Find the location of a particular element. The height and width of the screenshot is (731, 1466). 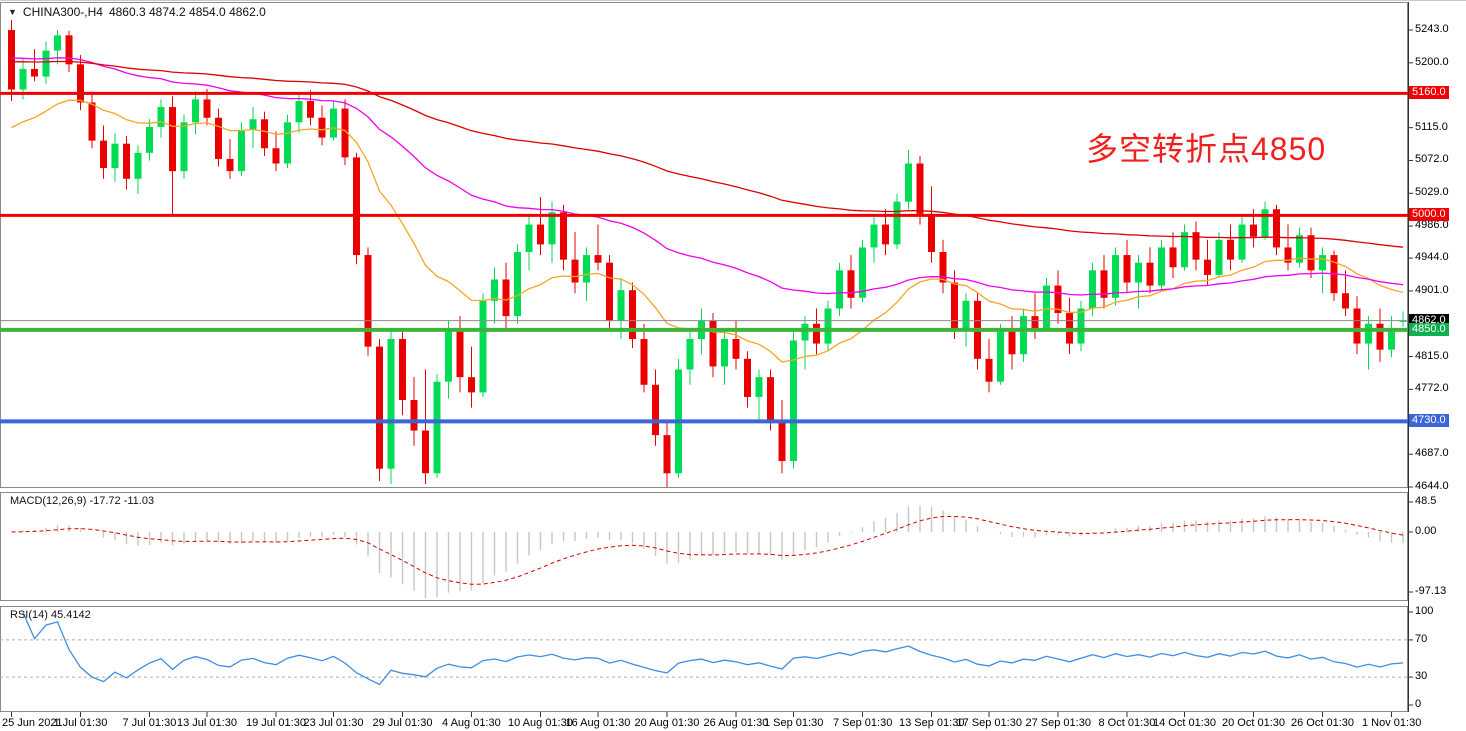

price-axis-label: 5200.0 is located at coordinates (1432, 61).